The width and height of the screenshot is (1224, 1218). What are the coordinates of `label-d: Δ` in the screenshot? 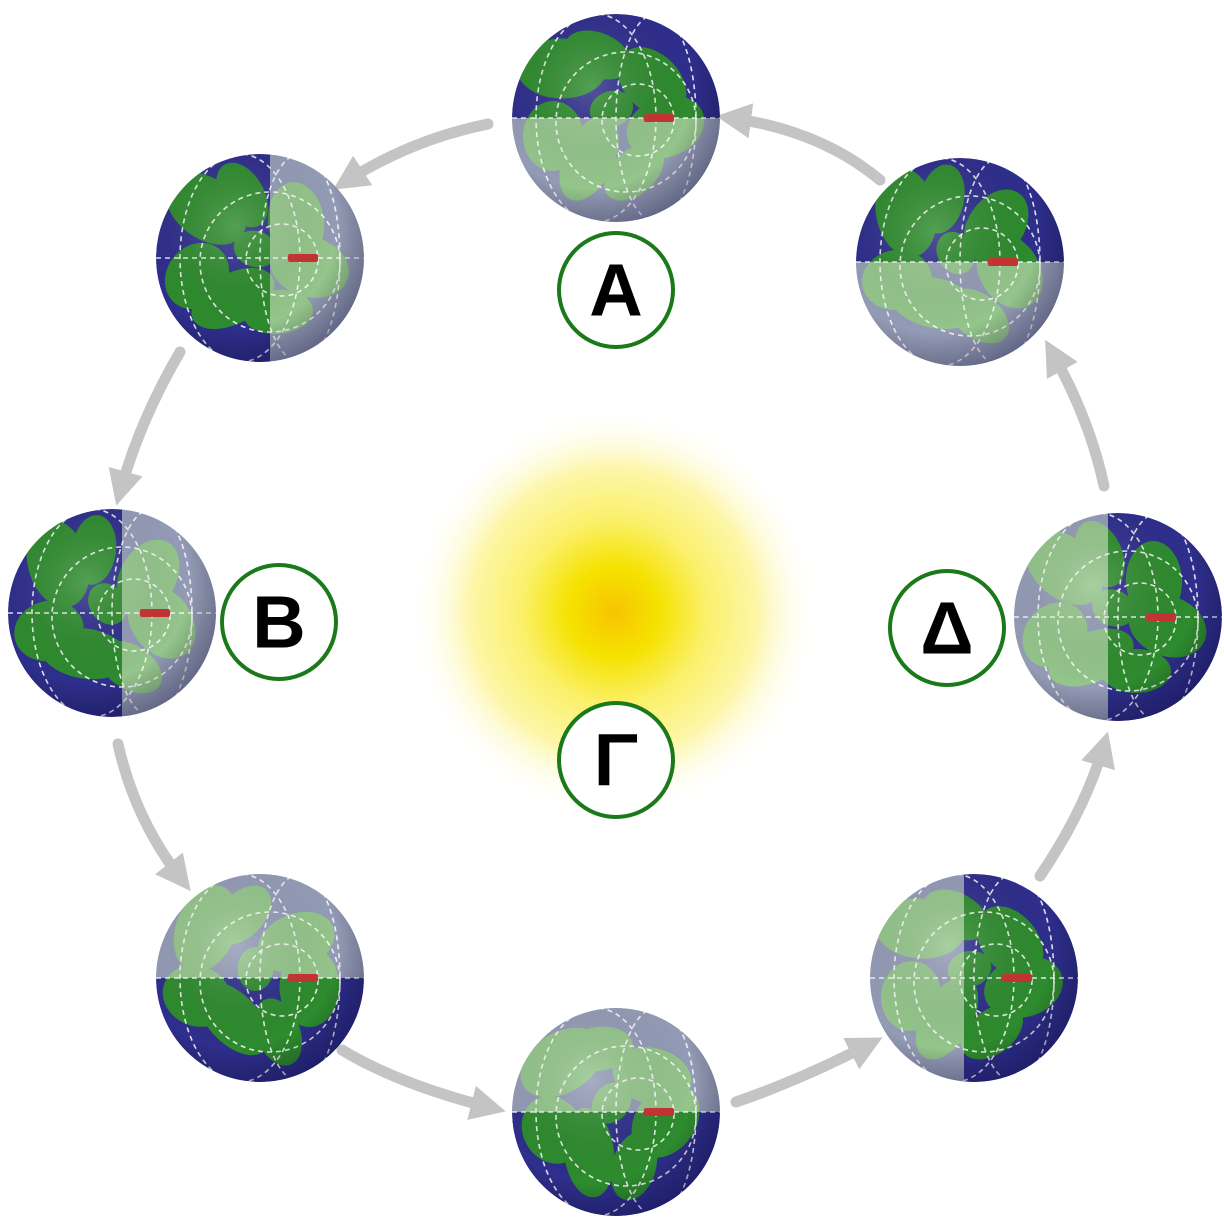 It's located at (947, 628).